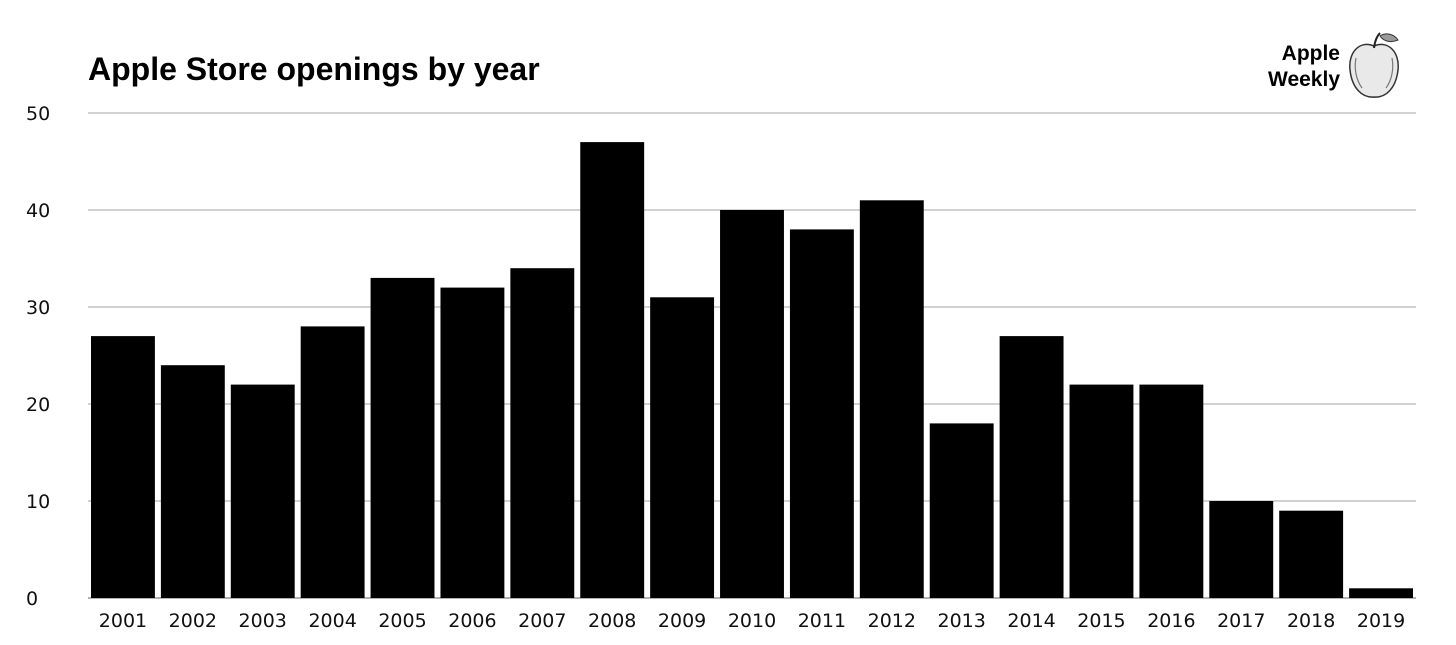 The image size is (1456, 645). What do you see at coordinates (332, 621) in the screenshot?
I see `x-tick-label: 2004` at bounding box center [332, 621].